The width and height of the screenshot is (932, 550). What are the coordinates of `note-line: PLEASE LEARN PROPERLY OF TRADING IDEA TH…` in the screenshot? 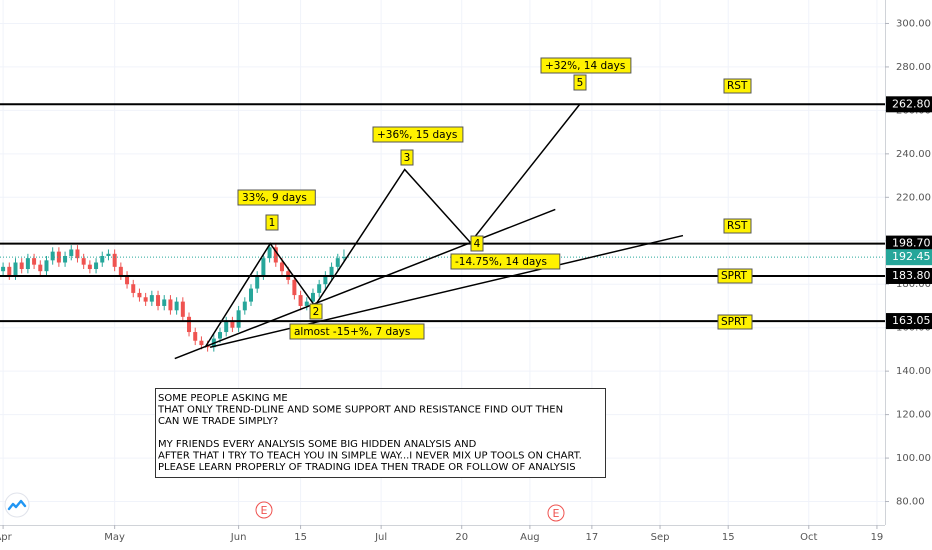 It's located at (367, 467).